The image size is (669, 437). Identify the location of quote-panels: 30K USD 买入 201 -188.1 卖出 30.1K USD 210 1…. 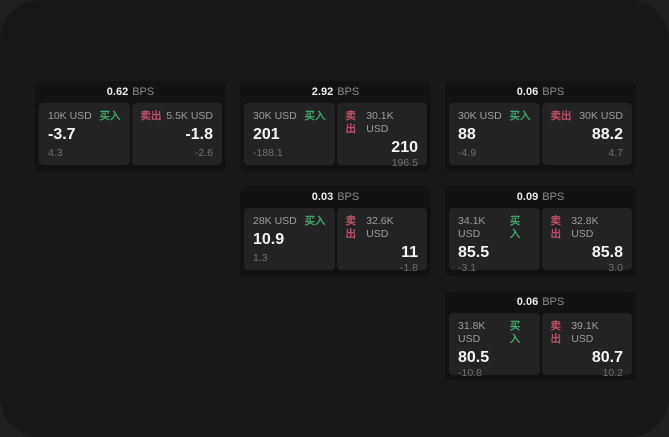
(335, 136).